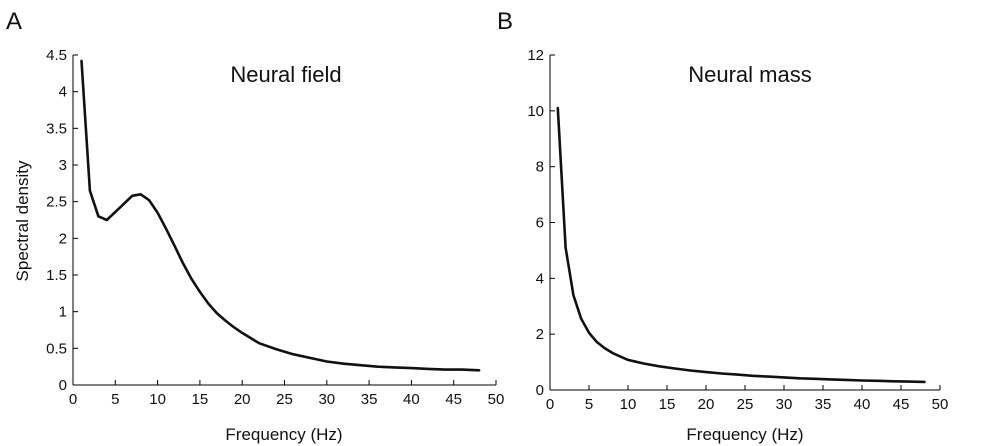 This screenshot has width=982, height=446. What do you see at coordinates (56, 348) in the screenshot?
I see `y-tick-label-a: 0.5` at bounding box center [56, 348].